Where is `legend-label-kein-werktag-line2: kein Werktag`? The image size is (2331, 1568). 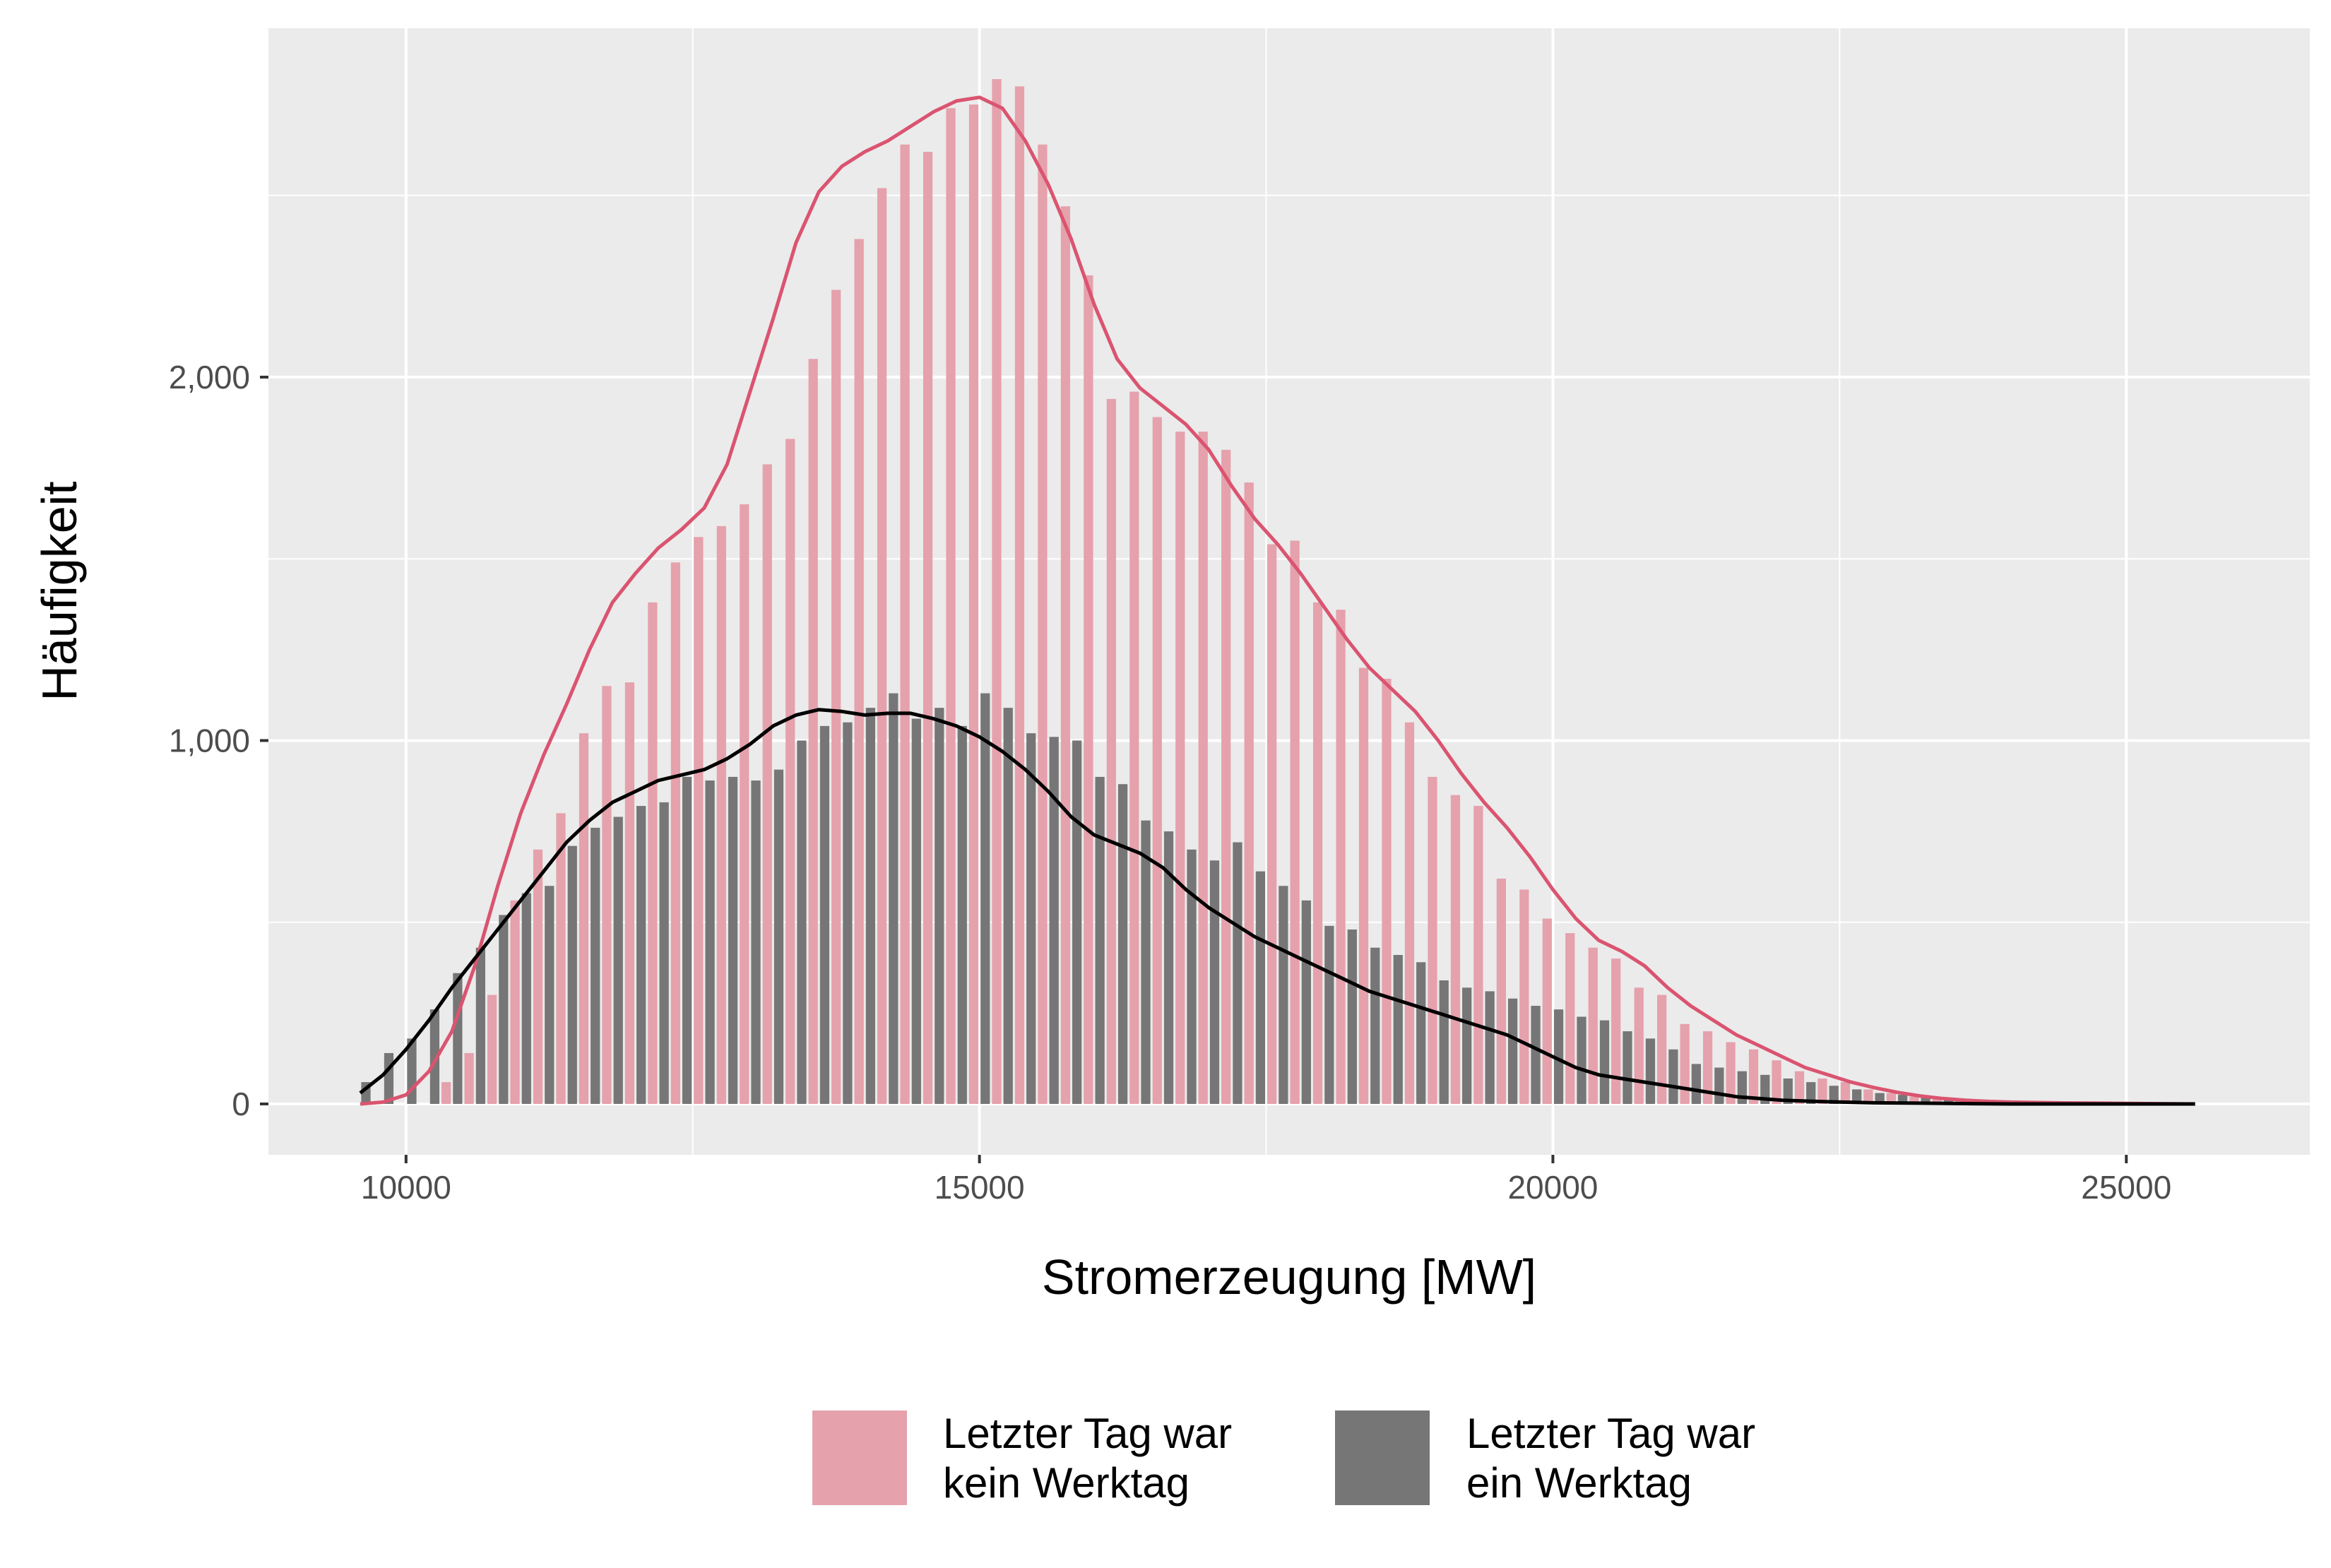 legend-label-kein-werktag-line2: kein Werktag is located at coordinates (1066, 1483).